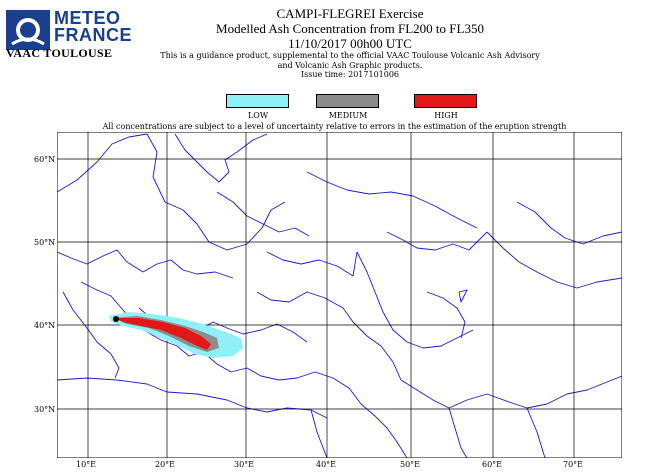  Describe the element at coordinates (86, 464) in the screenshot. I see `lon-label-10: 10°E` at that location.